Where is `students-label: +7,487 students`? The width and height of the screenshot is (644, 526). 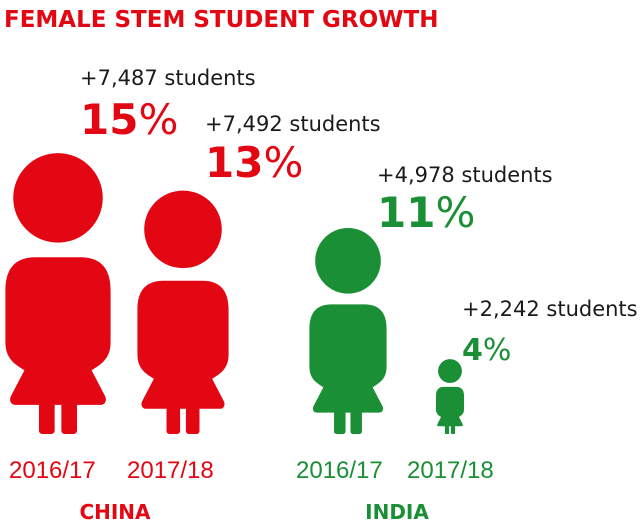
students-label: +7,487 students is located at coordinates (168, 78).